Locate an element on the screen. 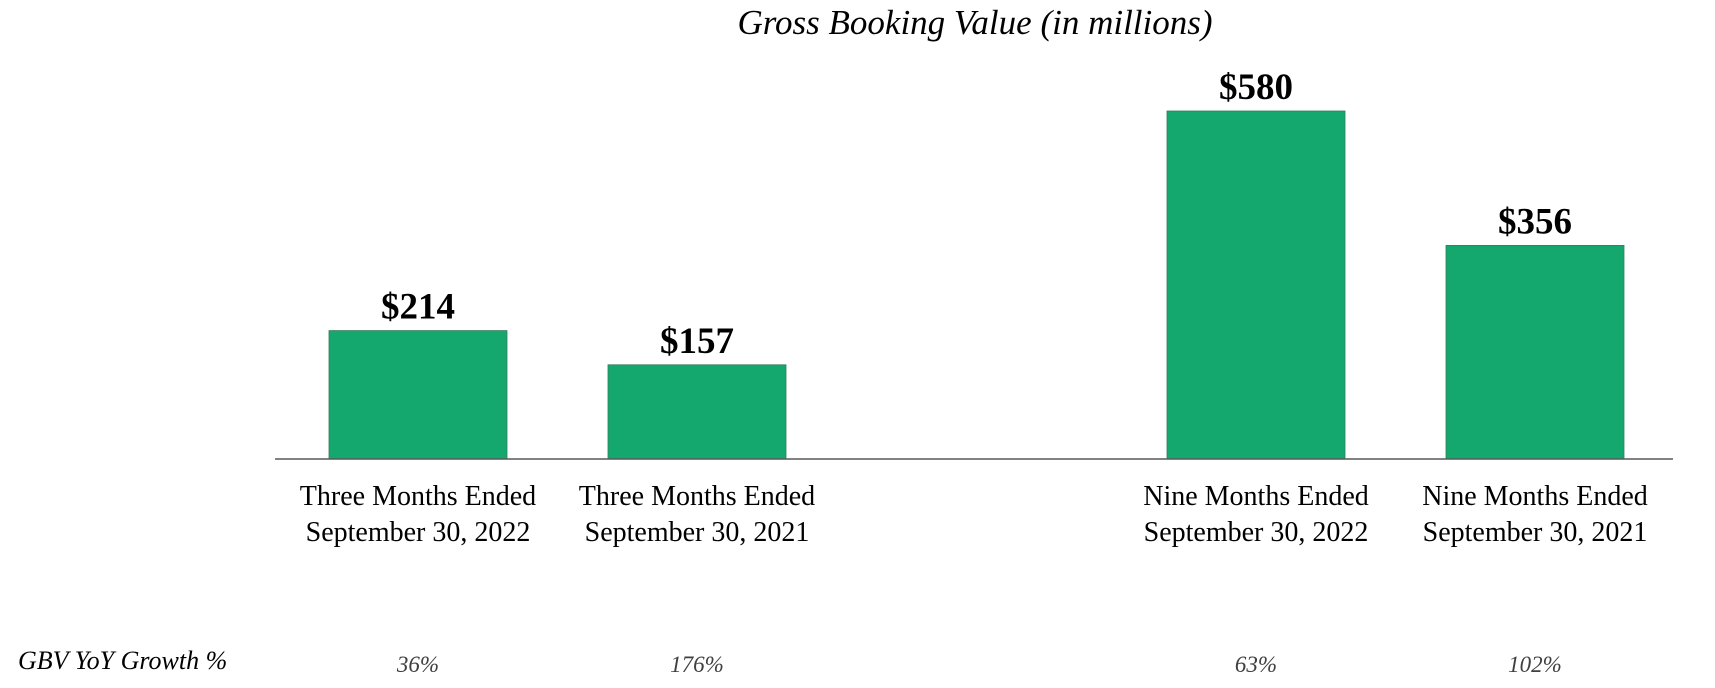 This screenshot has height=688, width=1715. chart-title: Gross Booking Value (in millions) is located at coordinates (974, 22).